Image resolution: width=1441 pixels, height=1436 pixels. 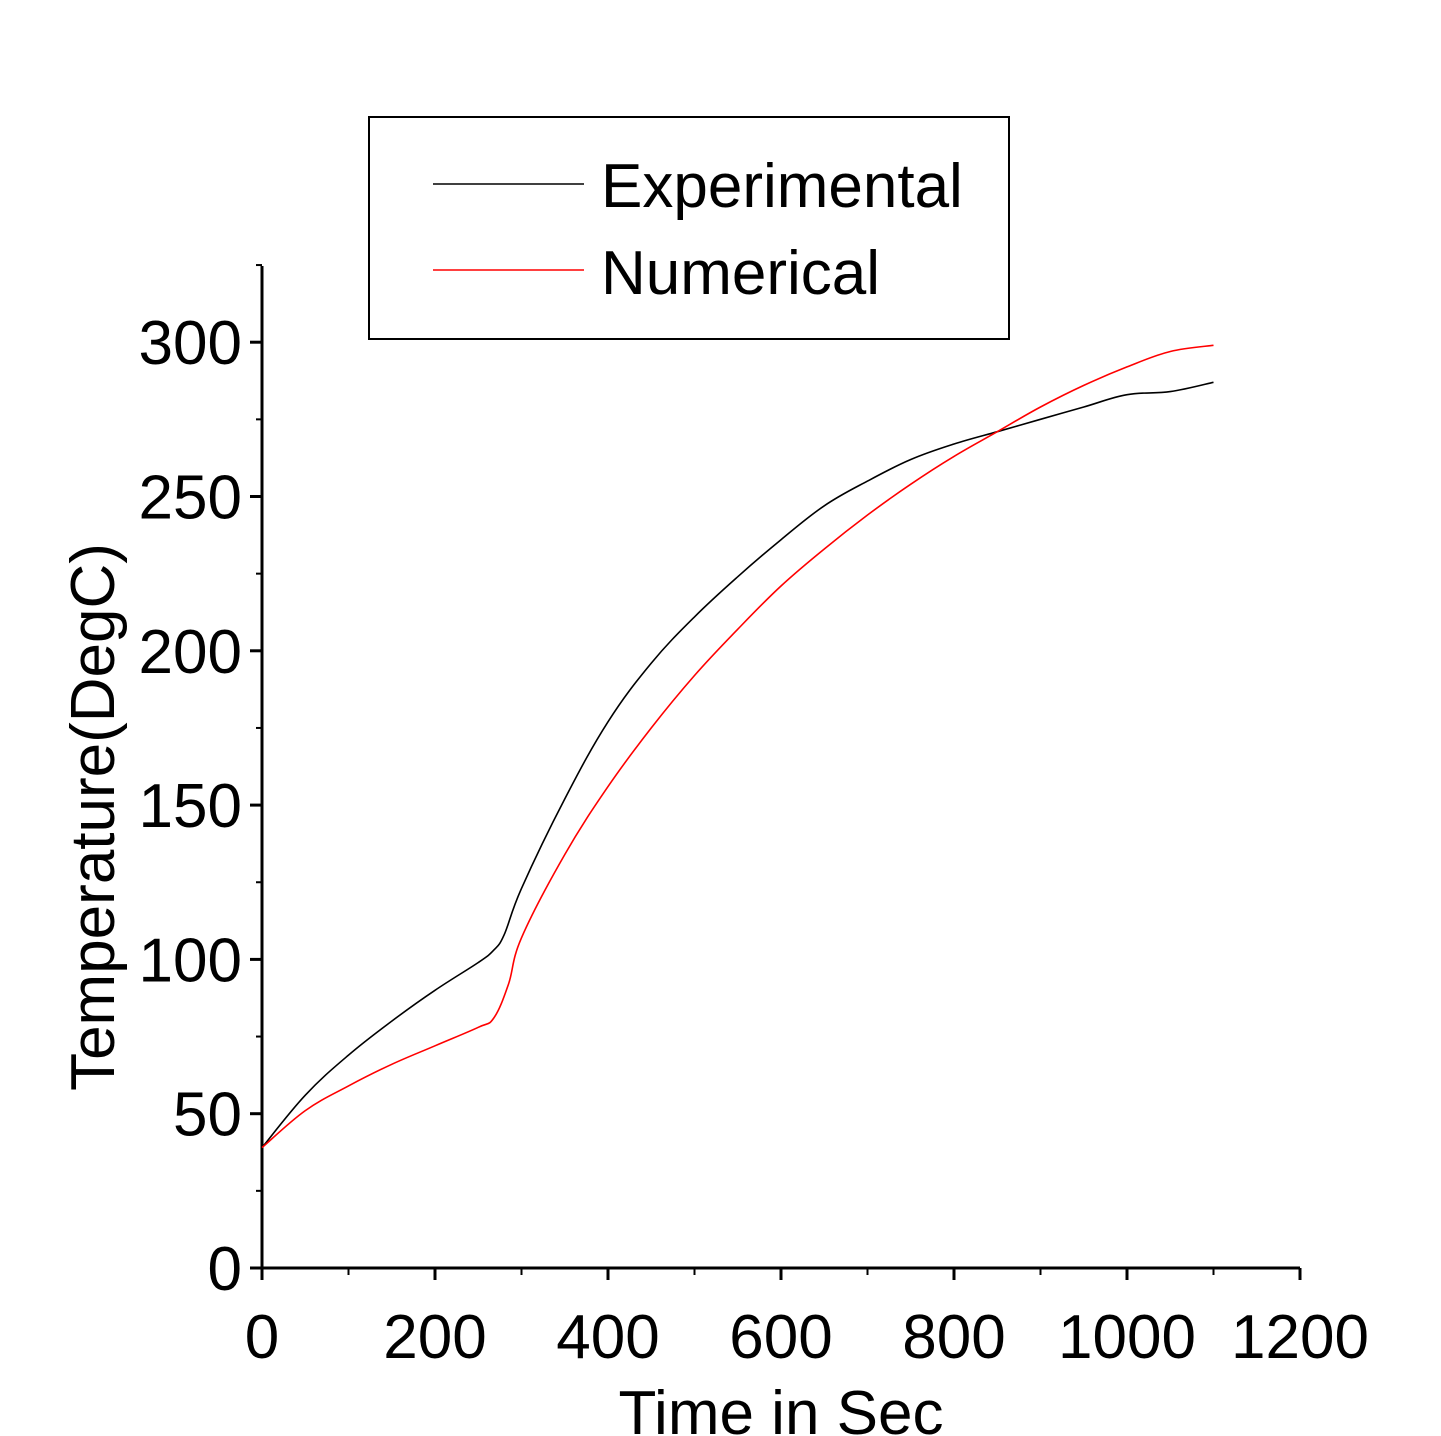 What do you see at coordinates (190, 343) in the screenshot?
I see `y-tick-label: 300` at bounding box center [190, 343].